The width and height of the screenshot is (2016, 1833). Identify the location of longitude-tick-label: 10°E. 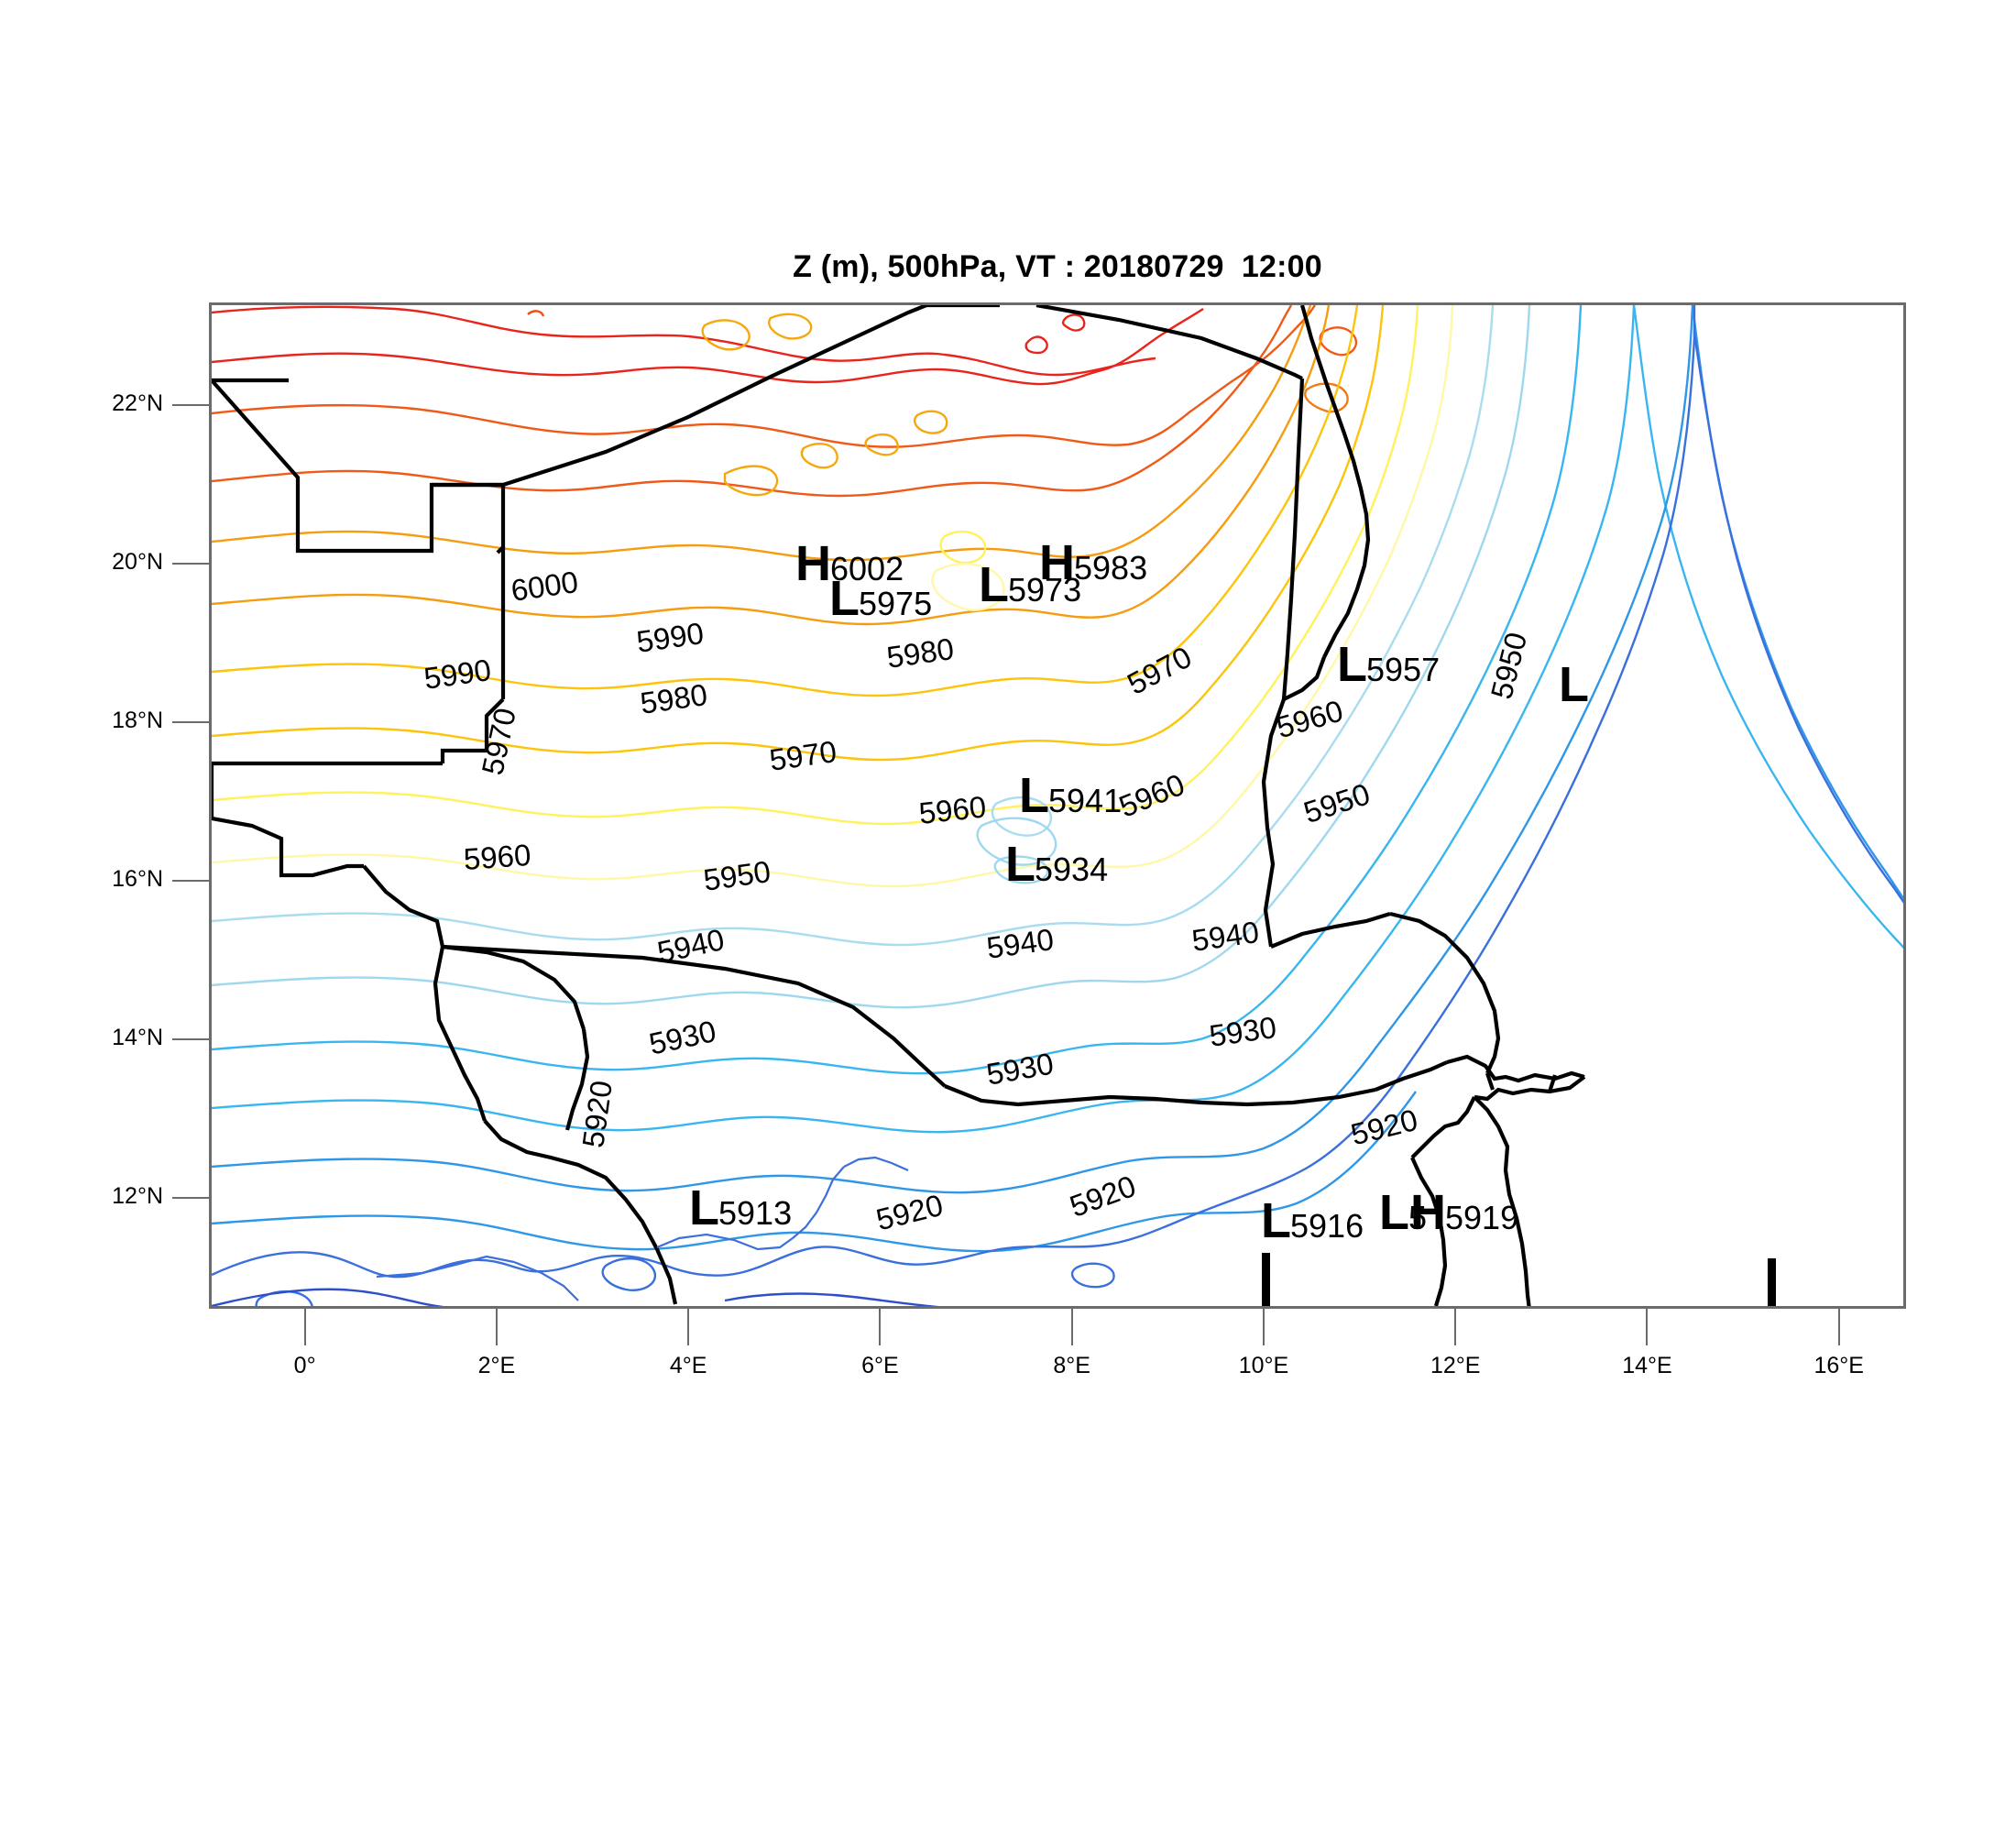
(1263, 1365).